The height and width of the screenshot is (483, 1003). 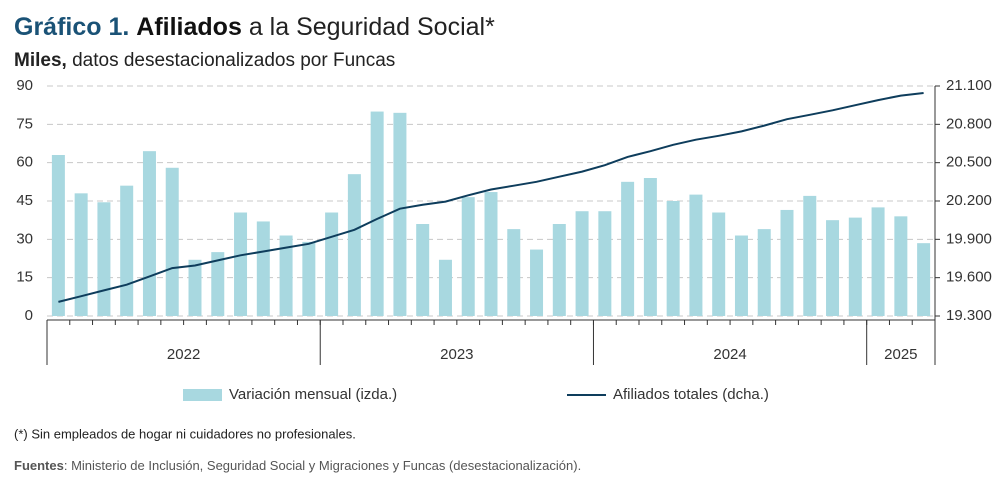 What do you see at coordinates (969, 277) in the screenshot?
I see `y2-tick-label: 19.600` at bounding box center [969, 277].